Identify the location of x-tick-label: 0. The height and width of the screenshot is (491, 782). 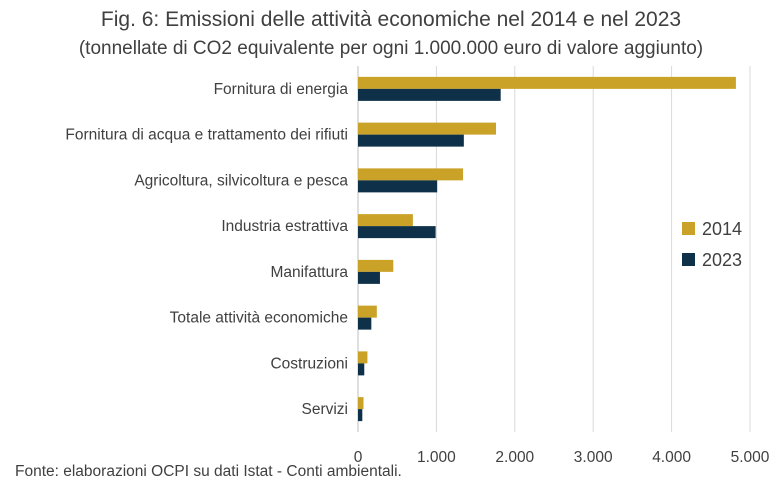
(358, 457).